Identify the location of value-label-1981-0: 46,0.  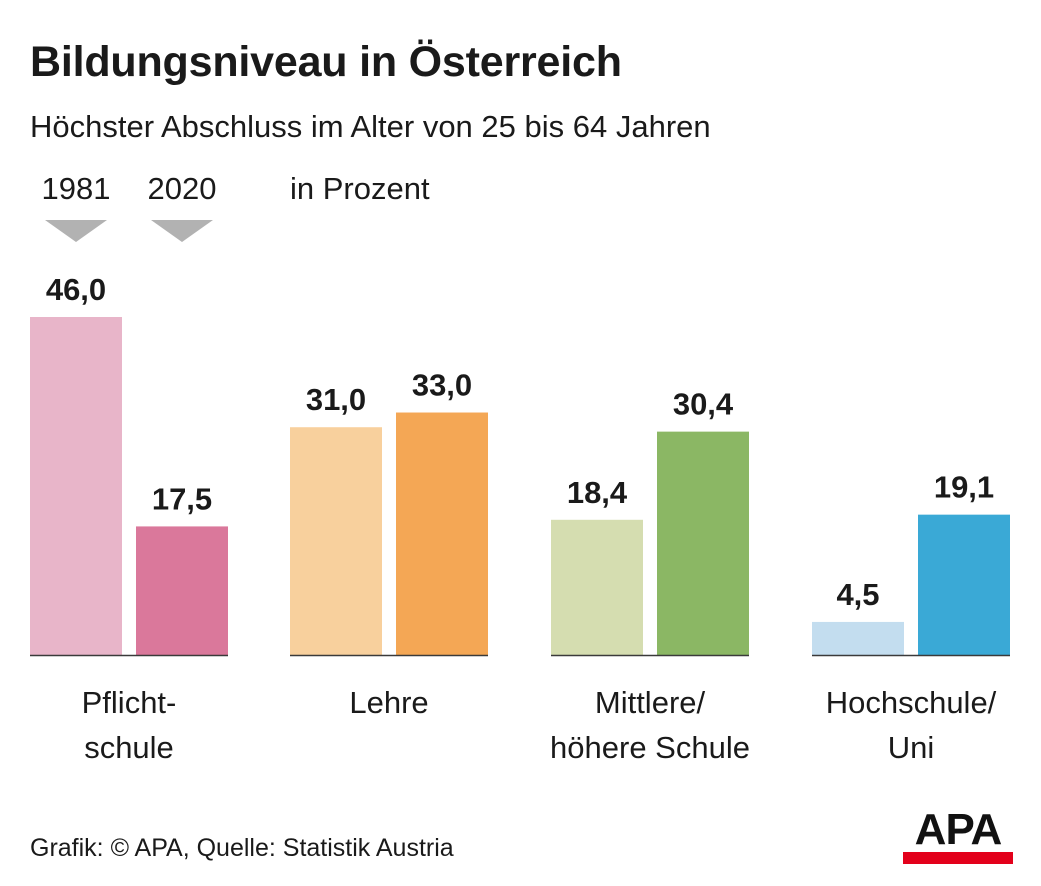
(76, 289).